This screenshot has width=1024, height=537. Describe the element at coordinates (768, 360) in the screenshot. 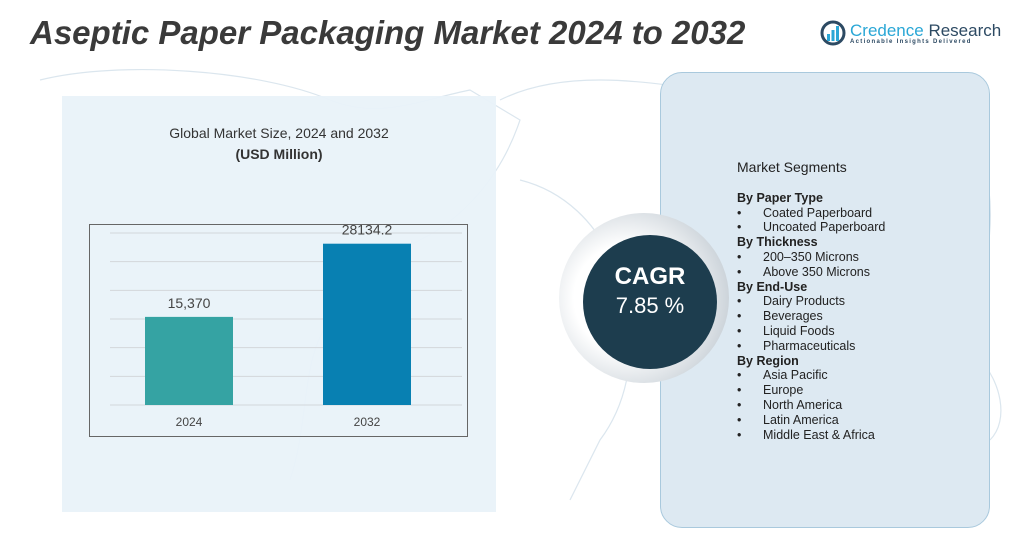

I see `segment-group-title: By Region` at that location.